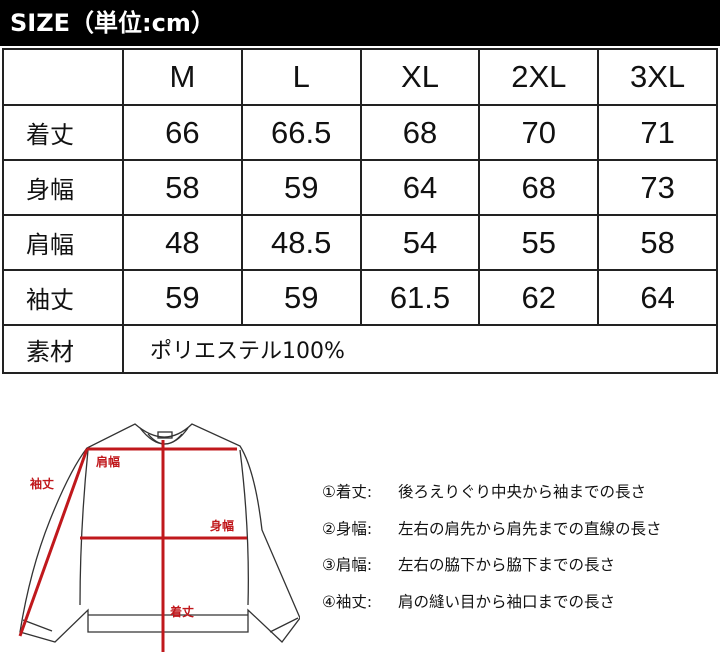 Image resolution: width=720 pixels, height=660 pixels. I want to click on legend-item: ④袖丈: 肩の縫い目から袖口までの長さ, so click(492, 602).